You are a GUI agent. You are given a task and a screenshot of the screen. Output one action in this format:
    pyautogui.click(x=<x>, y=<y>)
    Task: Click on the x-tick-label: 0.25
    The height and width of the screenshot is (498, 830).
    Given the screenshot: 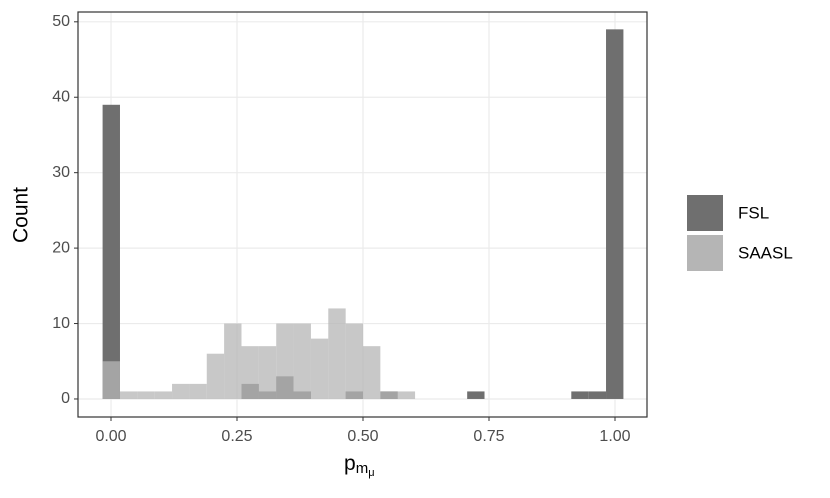 What is the action you would take?
    pyautogui.click(x=236, y=436)
    